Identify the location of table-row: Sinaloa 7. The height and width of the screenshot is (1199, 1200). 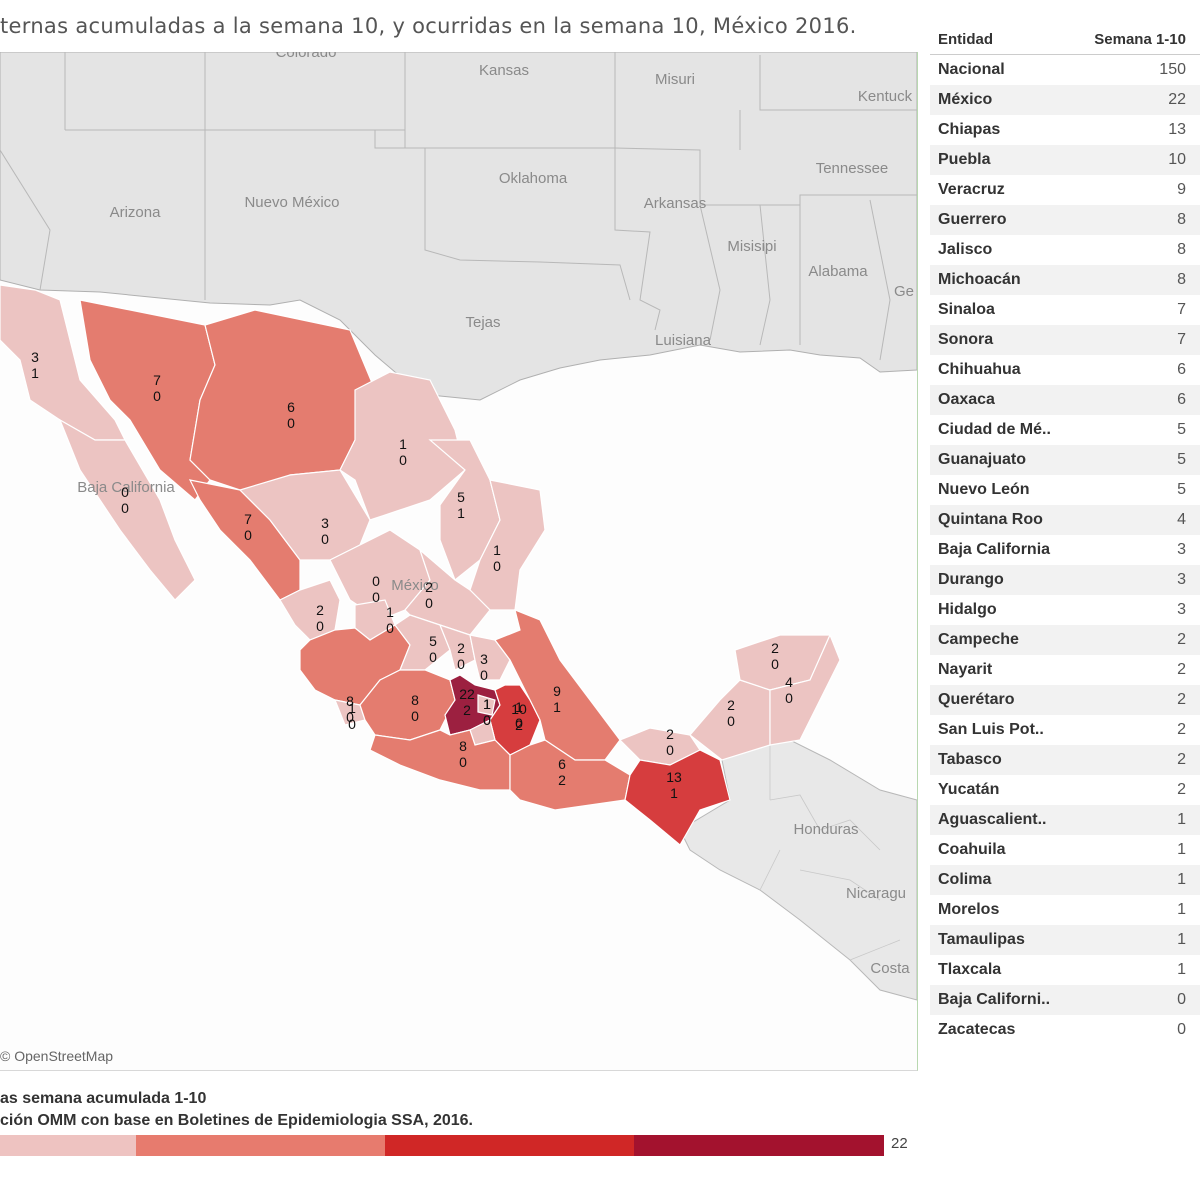
(1065, 310).